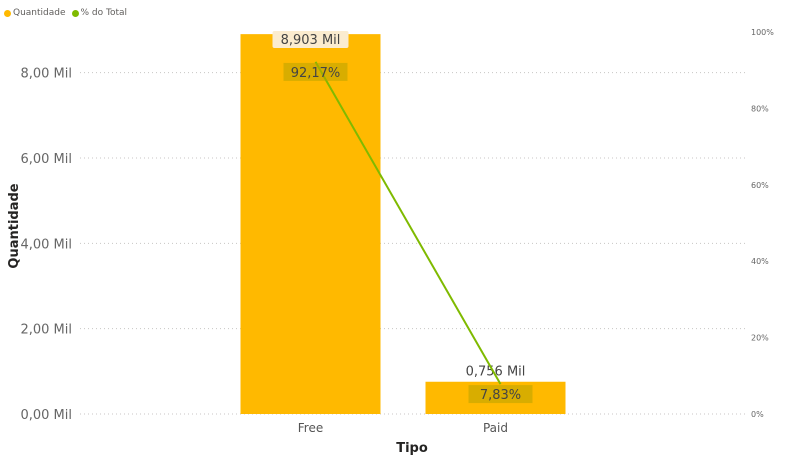 Image resolution: width=798 pixels, height=458 pixels. I want to click on legend-item-quantidade: Quantidade, so click(35, 13).